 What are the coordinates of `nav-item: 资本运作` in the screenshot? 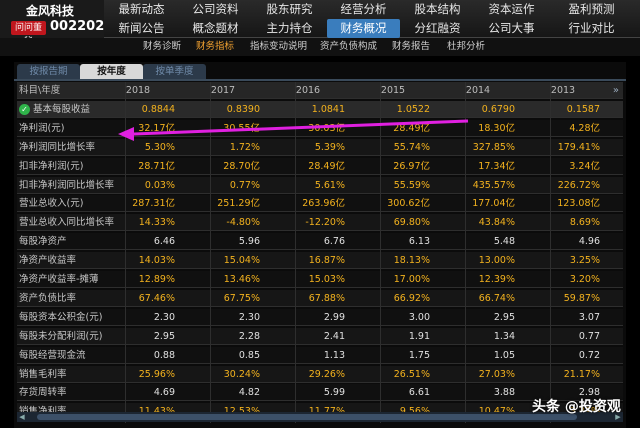 It's located at (511, 9).